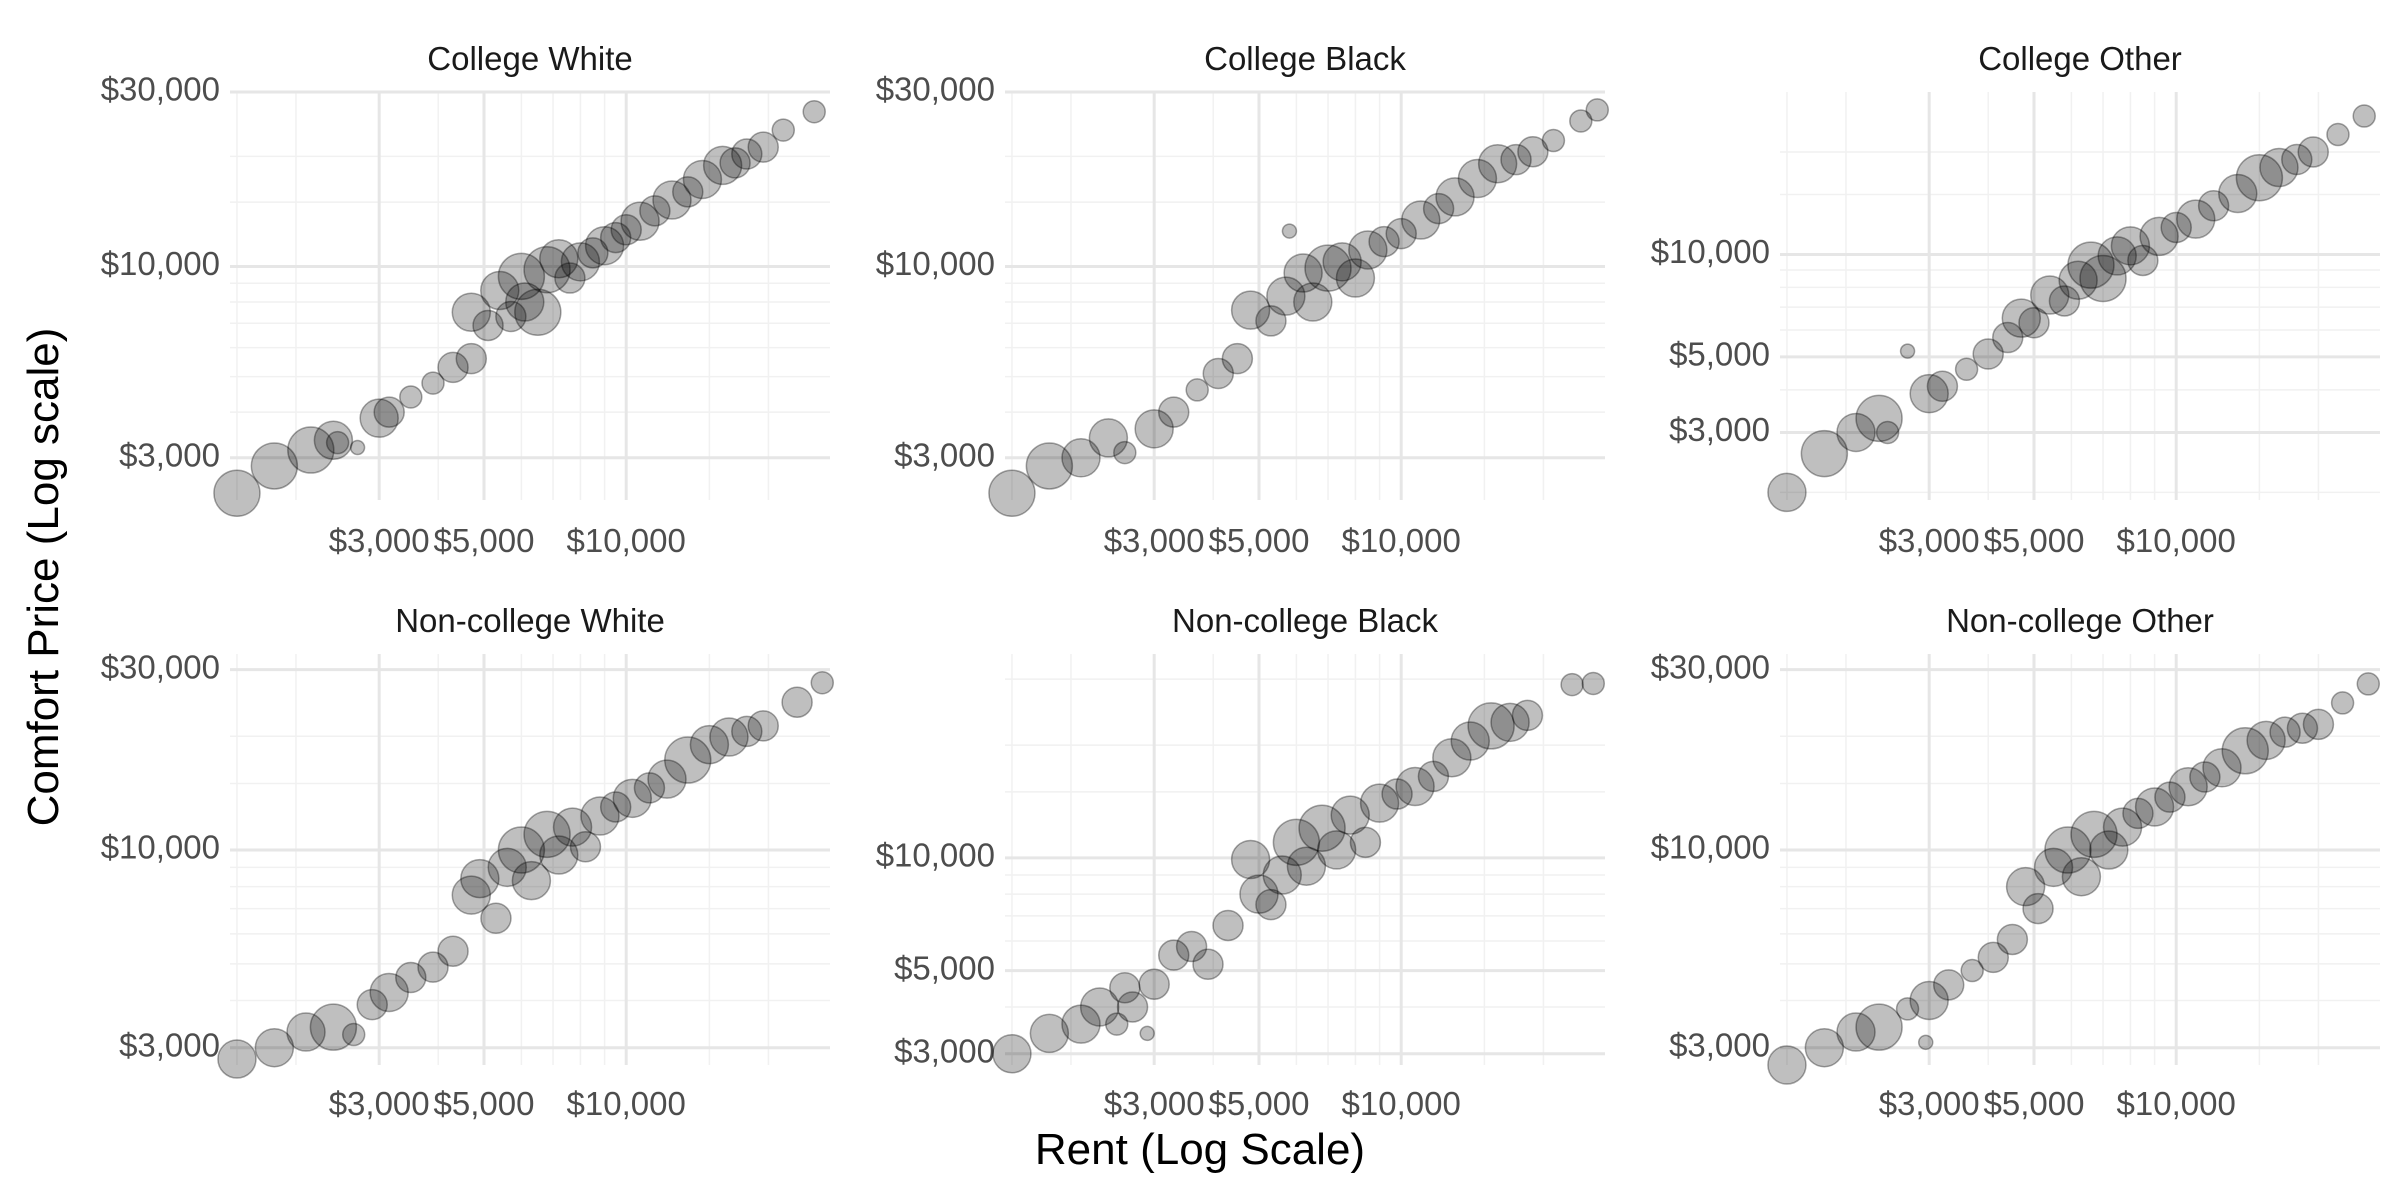  Describe the element at coordinates (160, 666) in the screenshot. I see `y-tick-label: $30,000` at that location.